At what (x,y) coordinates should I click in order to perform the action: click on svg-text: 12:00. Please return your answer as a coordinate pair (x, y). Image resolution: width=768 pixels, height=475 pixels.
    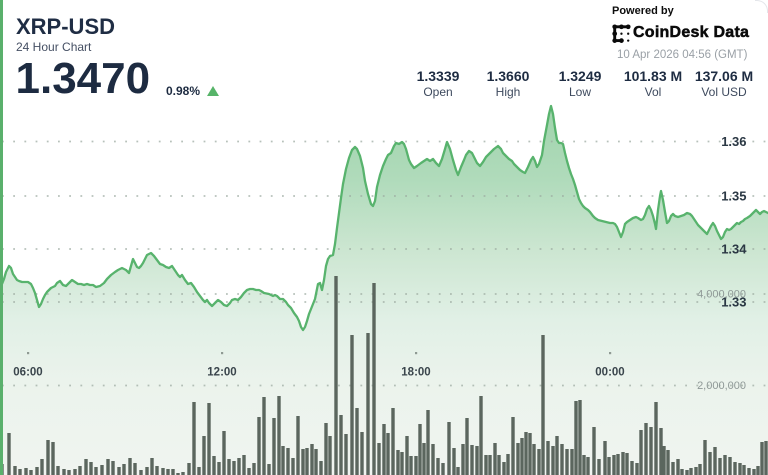
    Looking at the image, I should click on (221, 373).